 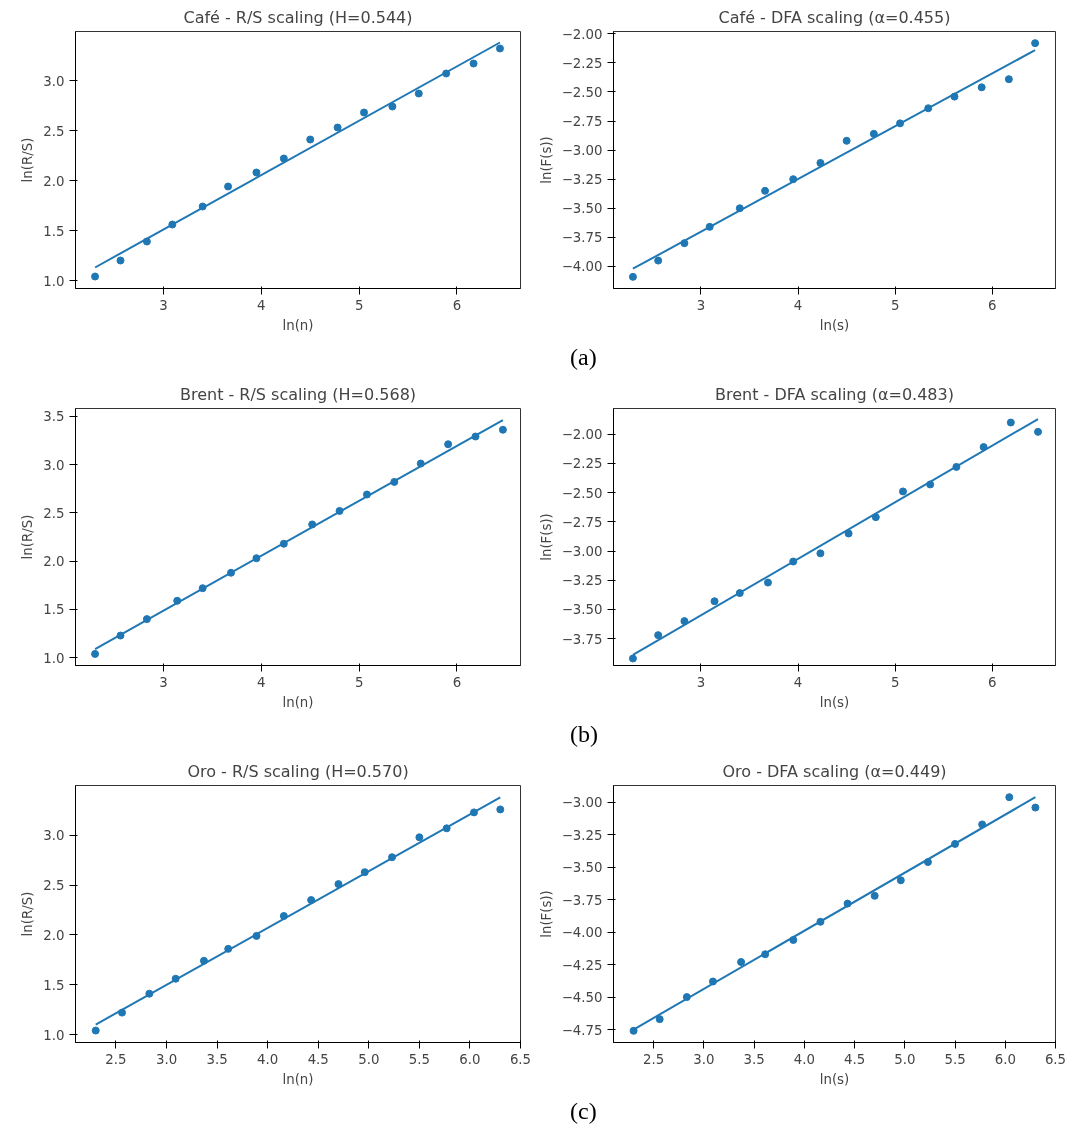 What do you see at coordinates (955, 1059) in the screenshot?
I see `x-tick-label: 5.5` at bounding box center [955, 1059].